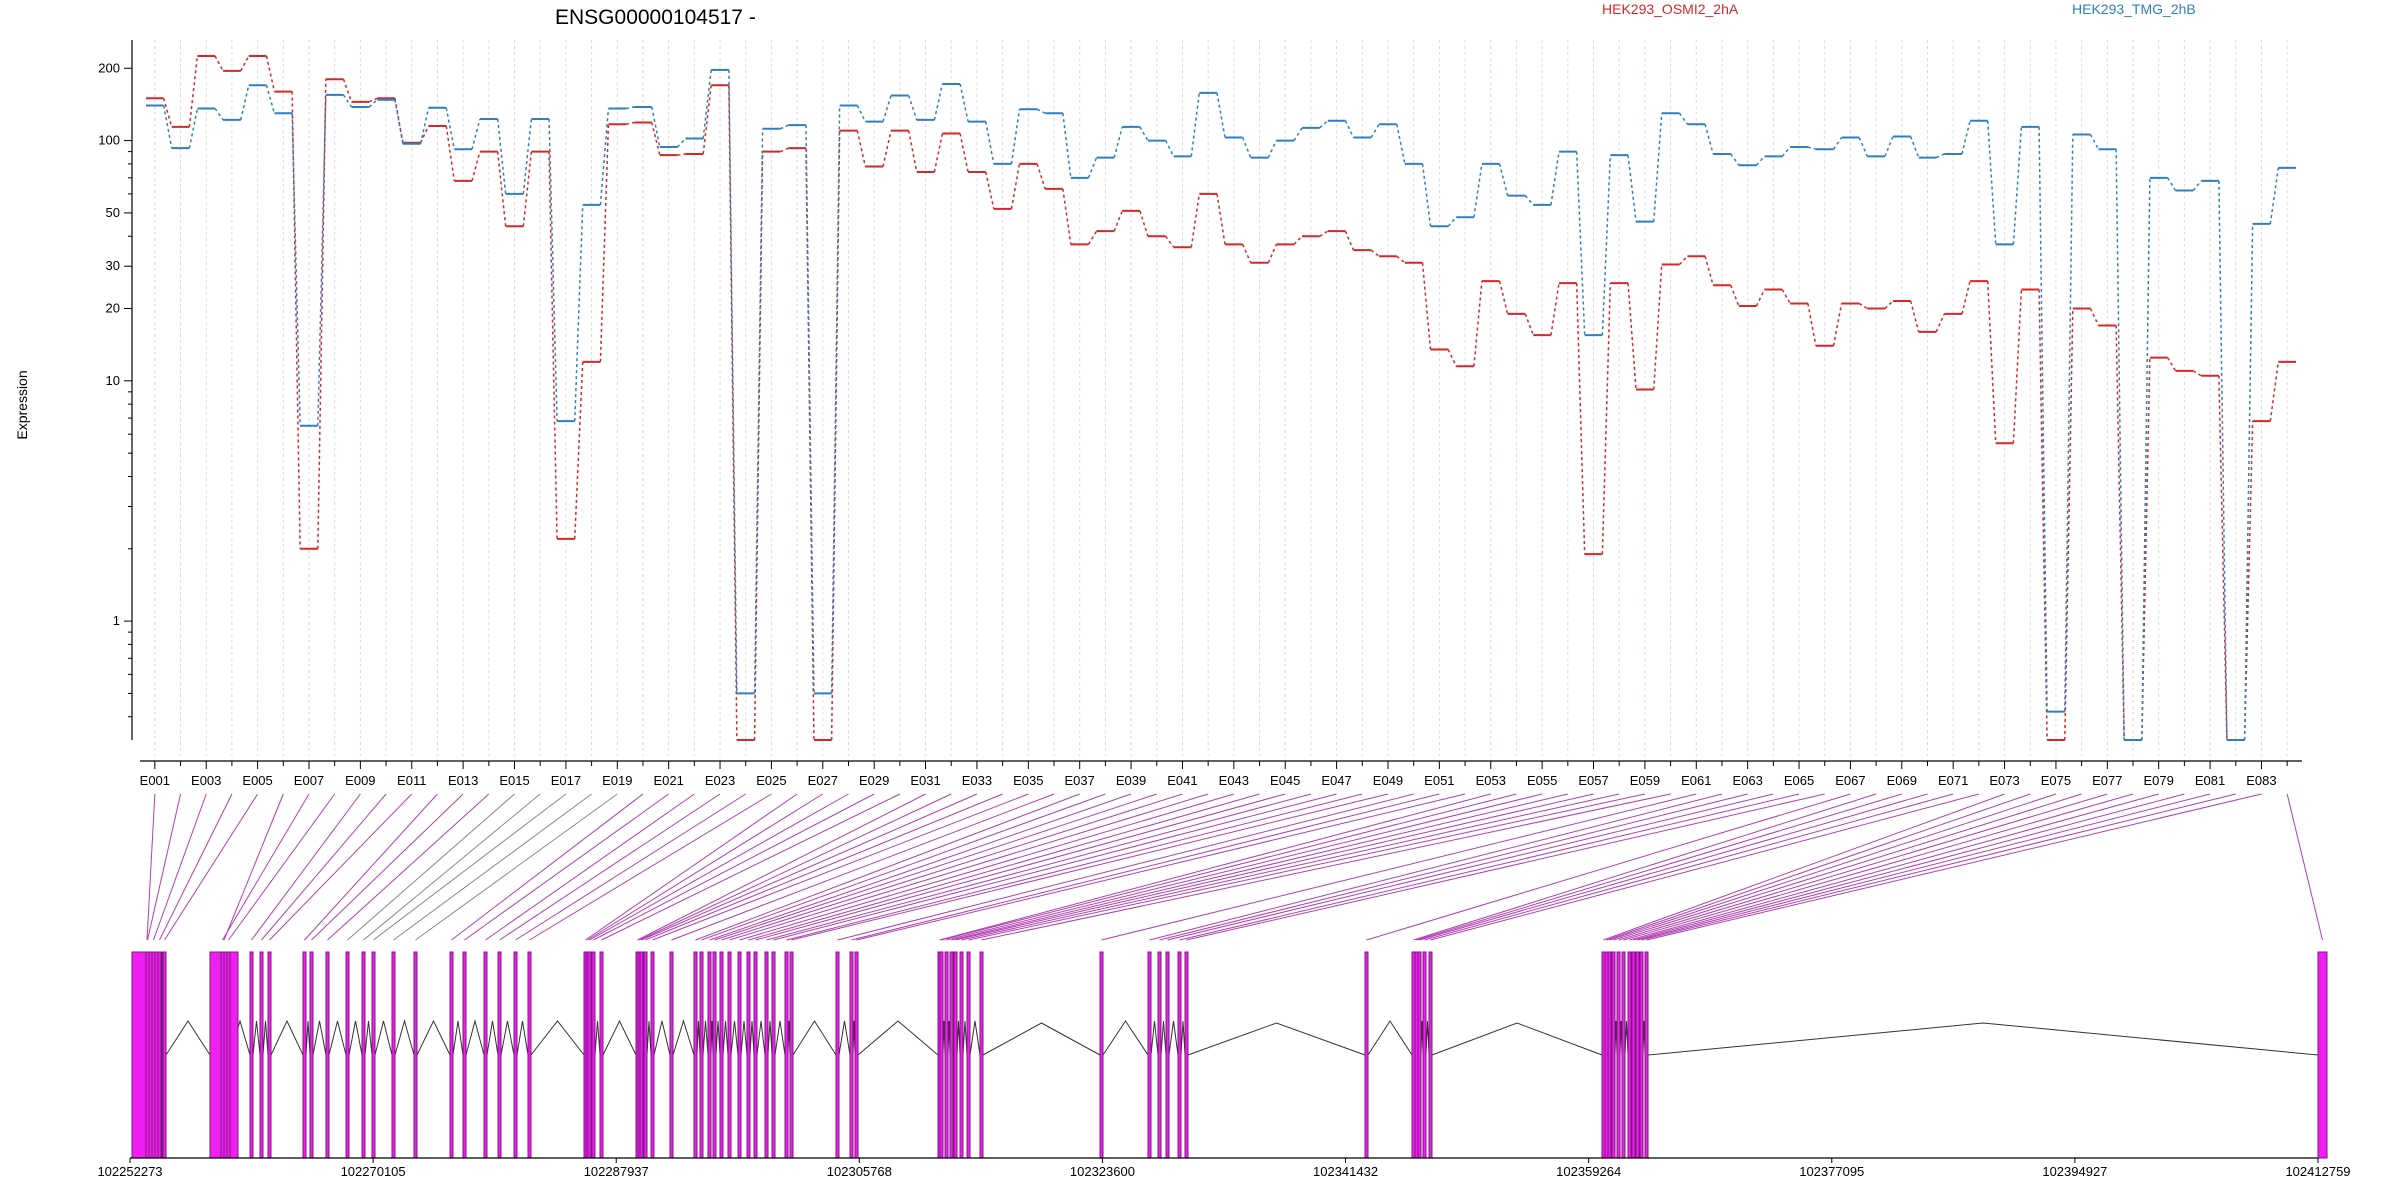 The width and height of the screenshot is (2400, 1200). I want to click on x-tick-label: E073, so click(2004, 780).